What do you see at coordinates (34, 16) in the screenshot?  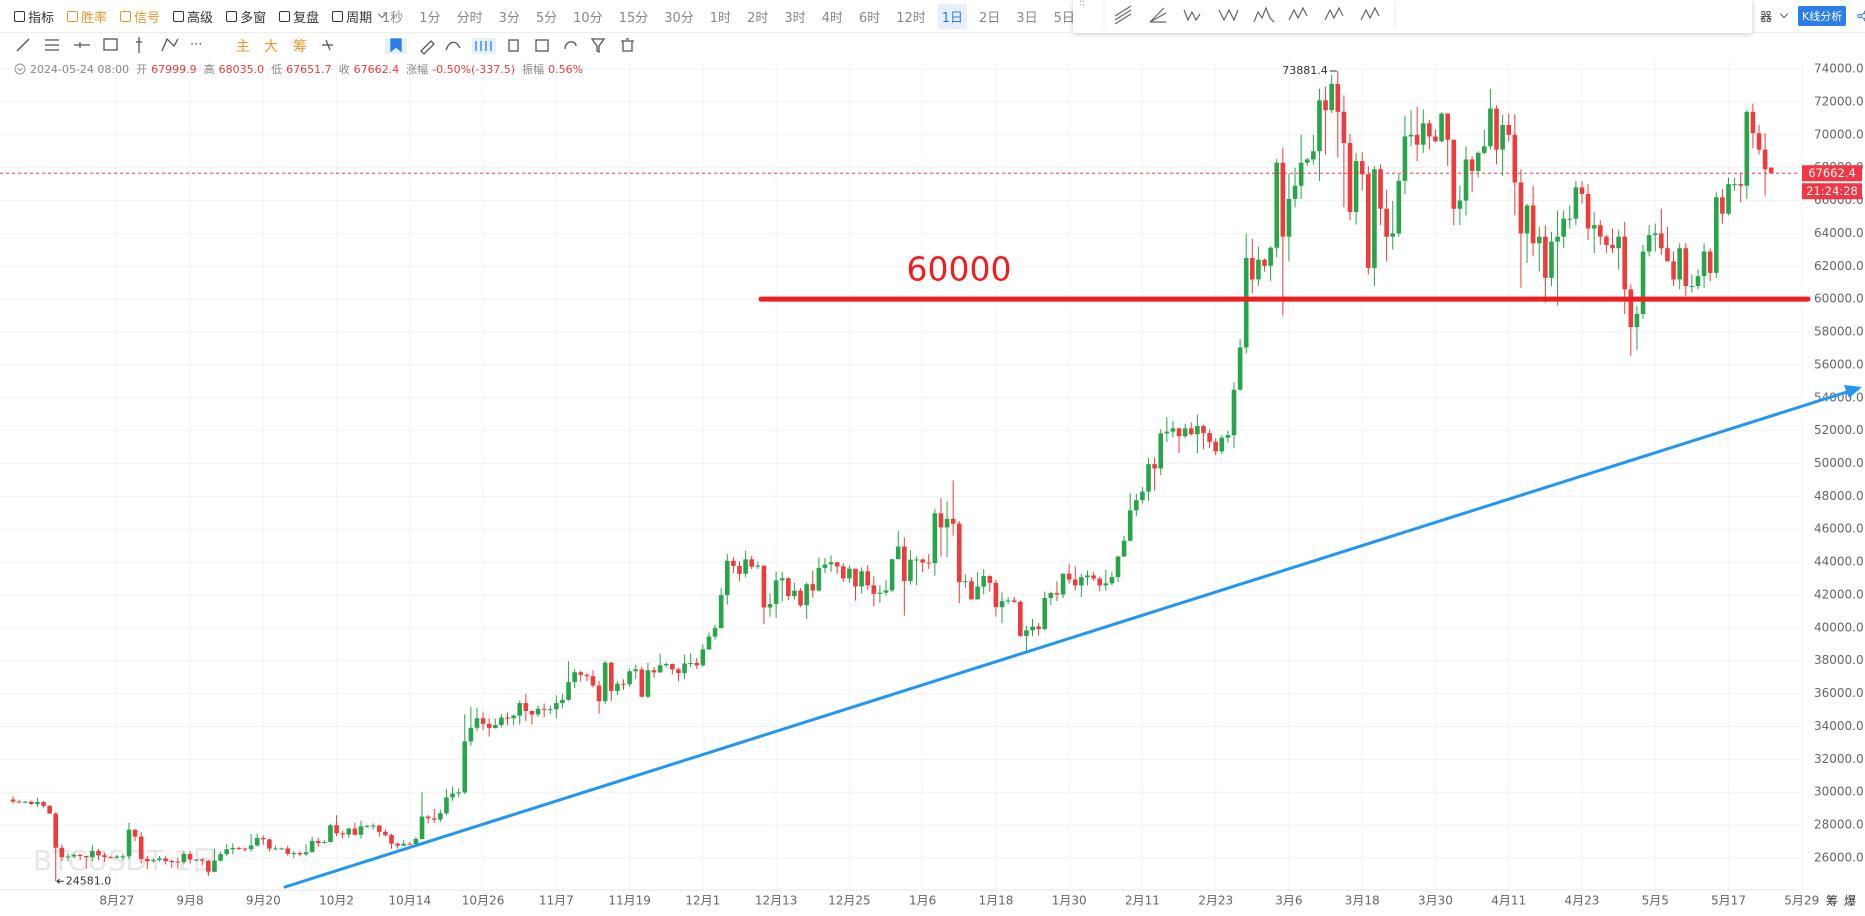 I see `toolbar-button: 指标` at bounding box center [34, 16].